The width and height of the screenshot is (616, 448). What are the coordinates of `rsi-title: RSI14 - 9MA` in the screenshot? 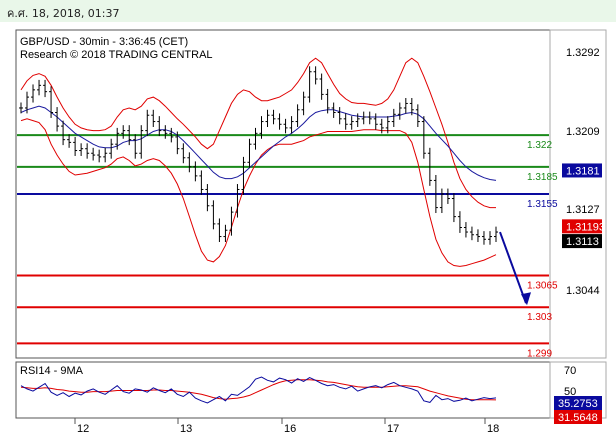 It's located at (52, 371).